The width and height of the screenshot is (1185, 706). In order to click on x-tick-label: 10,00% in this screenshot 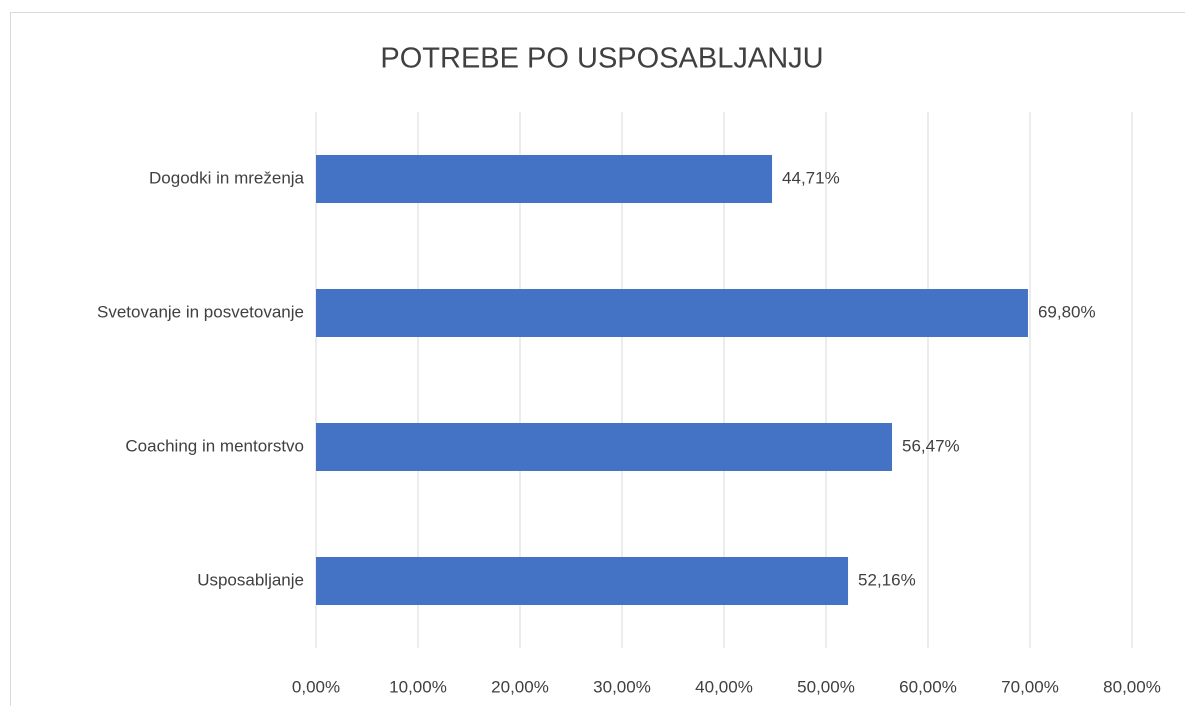, I will do `click(418, 686)`.